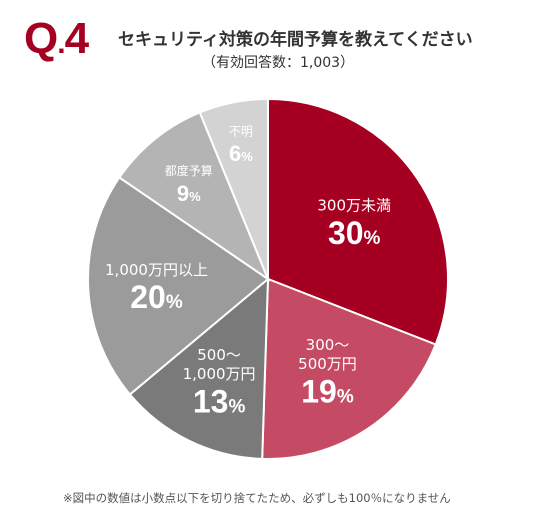 This screenshot has width=536, height=521. Describe the element at coordinates (354, 206) in the screenshot. I see `slice-label: 300万未満` at that location.